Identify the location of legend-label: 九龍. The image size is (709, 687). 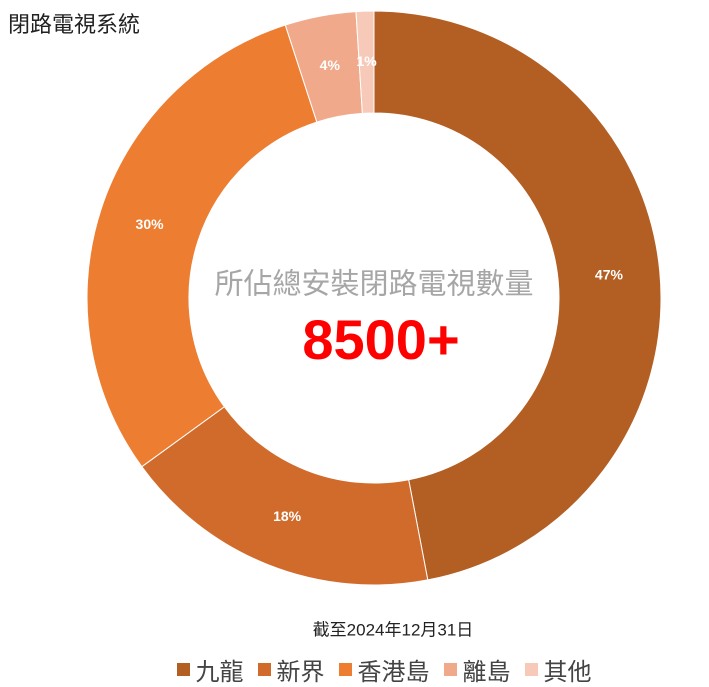
(219, 672).